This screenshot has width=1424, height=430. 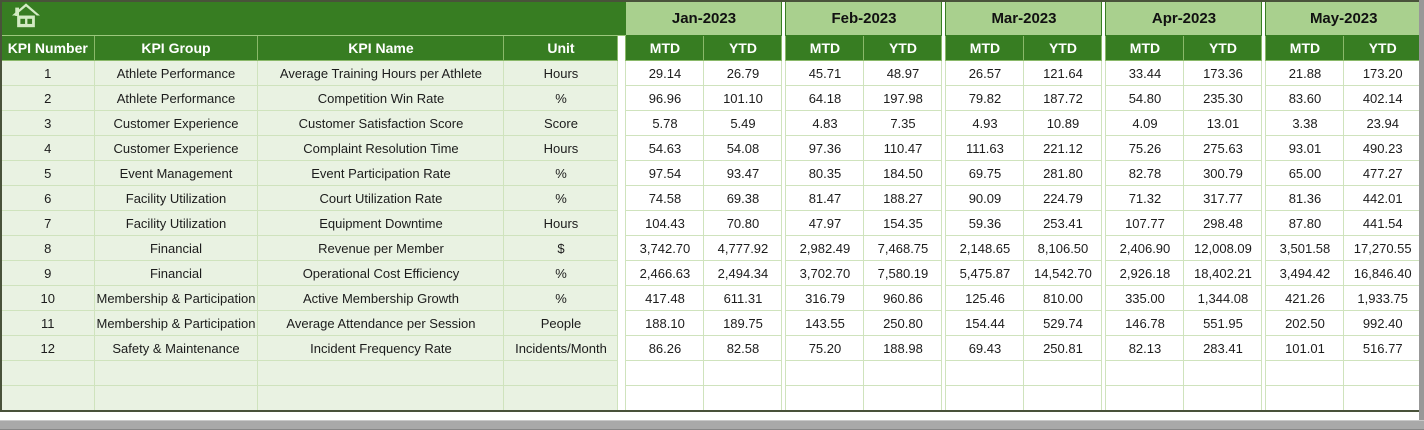 What do you see at coordinates (1145, 173) in the screenshot?
I see `cell-value: 82.78` at bounding box center [1145, 173].